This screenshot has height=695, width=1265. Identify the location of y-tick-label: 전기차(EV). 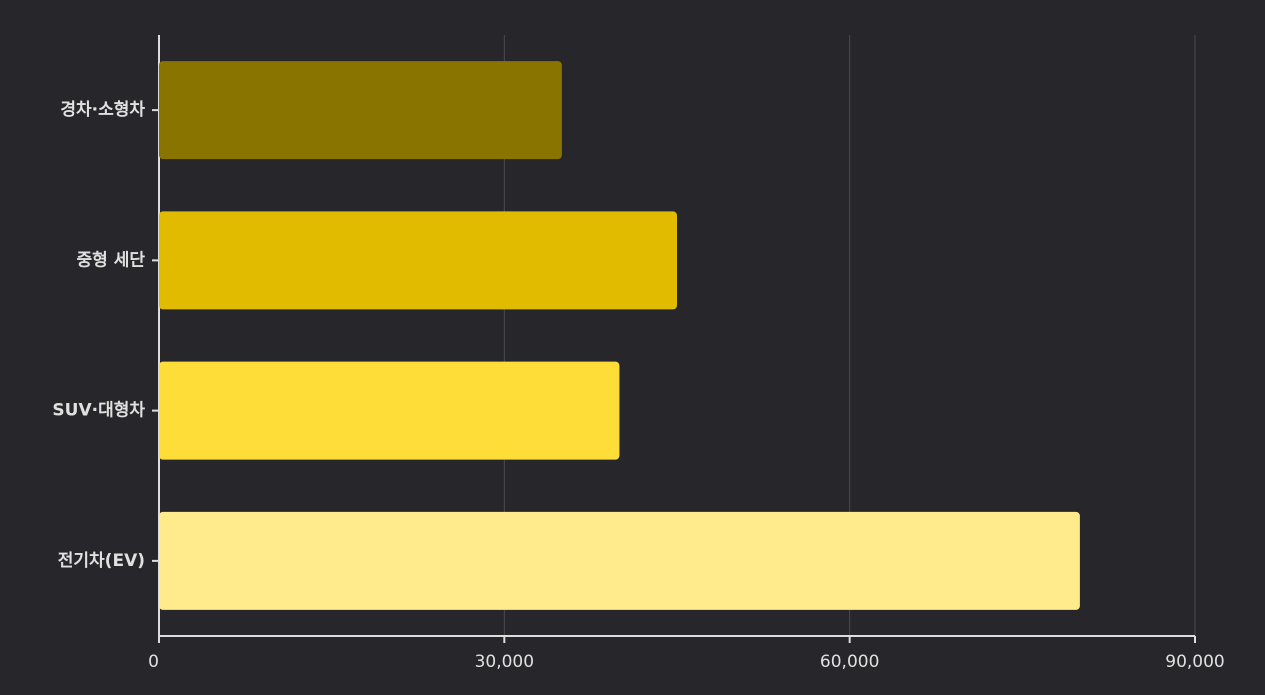
(101, 561).